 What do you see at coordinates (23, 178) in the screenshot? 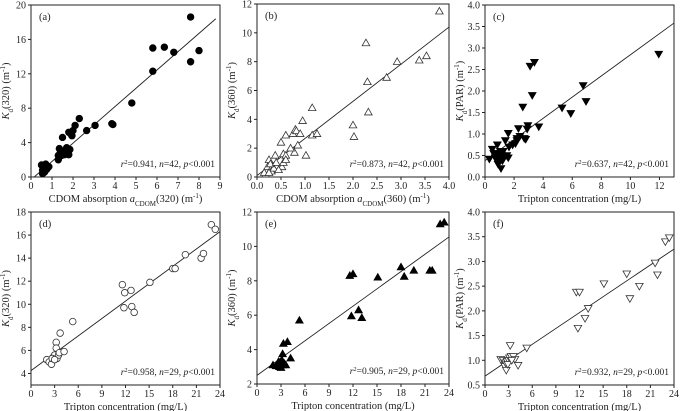
I see `y-tick-label: 0` at bounding box center [23, 178].